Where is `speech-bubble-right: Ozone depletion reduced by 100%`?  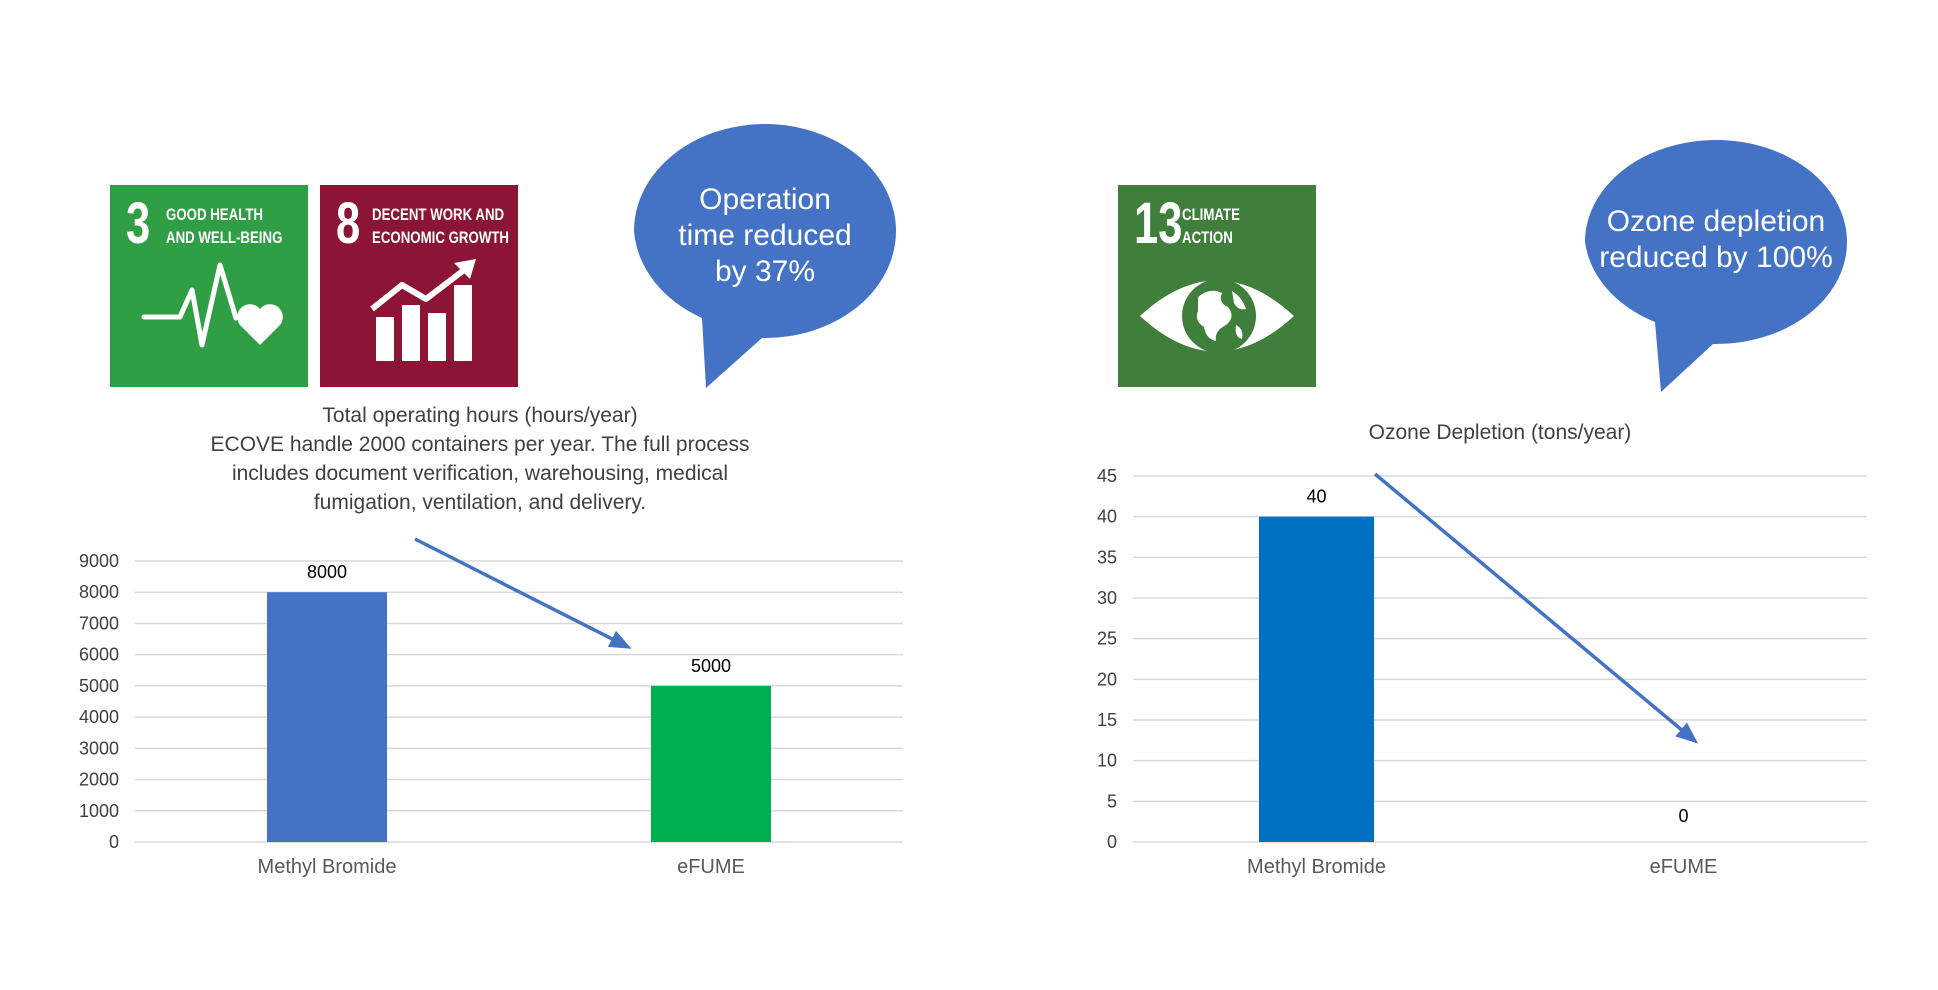 speech-bubble-right: Ozone depletion reduced by 100% is located at coordinates (1716, 267).